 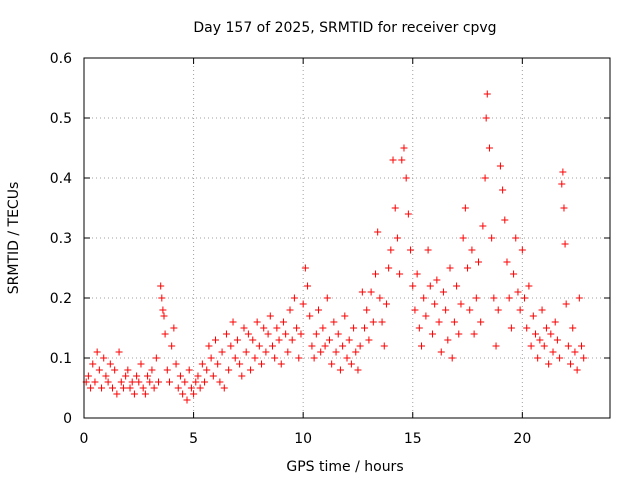 I want to click on y-tick-label: 0, so click(x=67, y=419).